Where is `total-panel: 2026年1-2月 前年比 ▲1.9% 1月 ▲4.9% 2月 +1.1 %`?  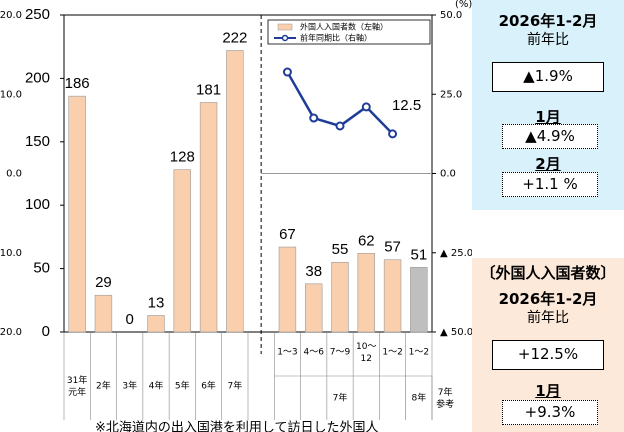 total-panel: 2026年1-2月 前年比 ▲1.9% 1月 ▲4.9% 2月 +1.1 % is located at coordinates (548, 105).